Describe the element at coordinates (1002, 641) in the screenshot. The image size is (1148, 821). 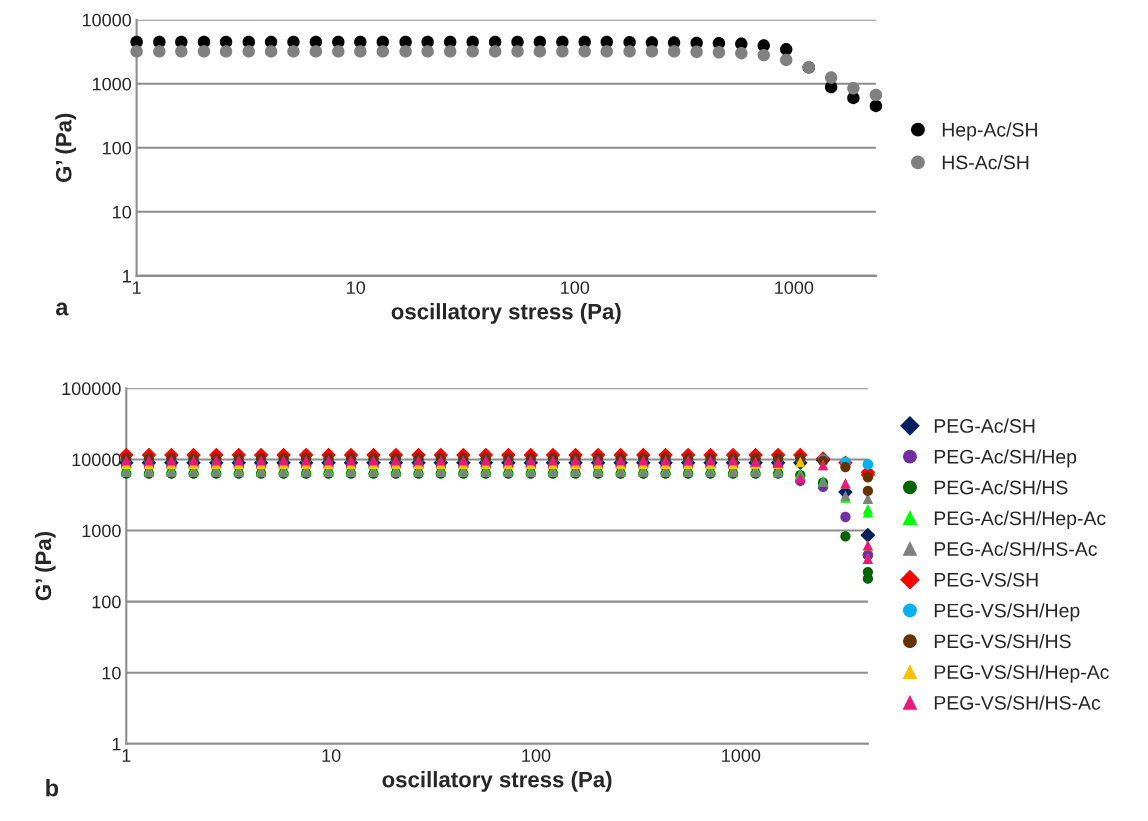
I see `legend-label: PEG-VS/SH/HS` at that location.